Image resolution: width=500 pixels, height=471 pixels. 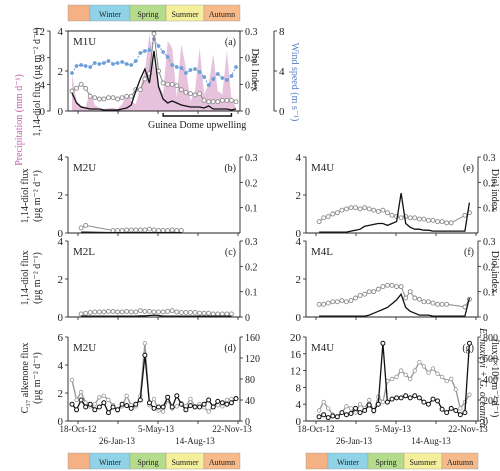 I want to click on wind-tick-label: 0, so click(x=282, y=112).